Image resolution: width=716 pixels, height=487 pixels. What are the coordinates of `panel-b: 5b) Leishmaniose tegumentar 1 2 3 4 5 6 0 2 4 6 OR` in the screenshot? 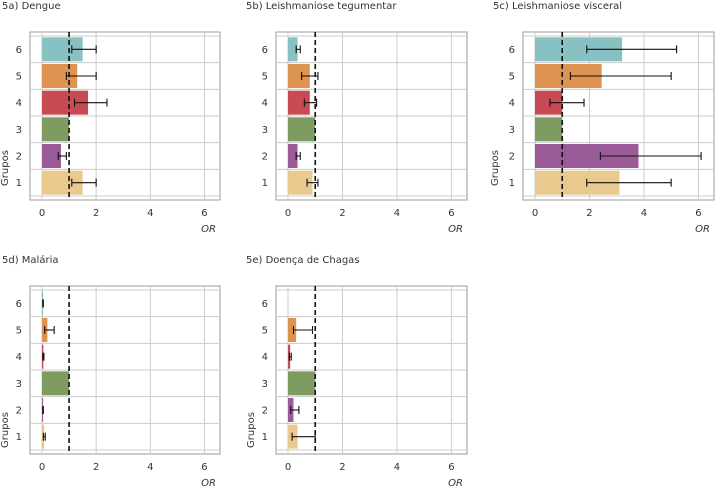 It's located at (357, 118).